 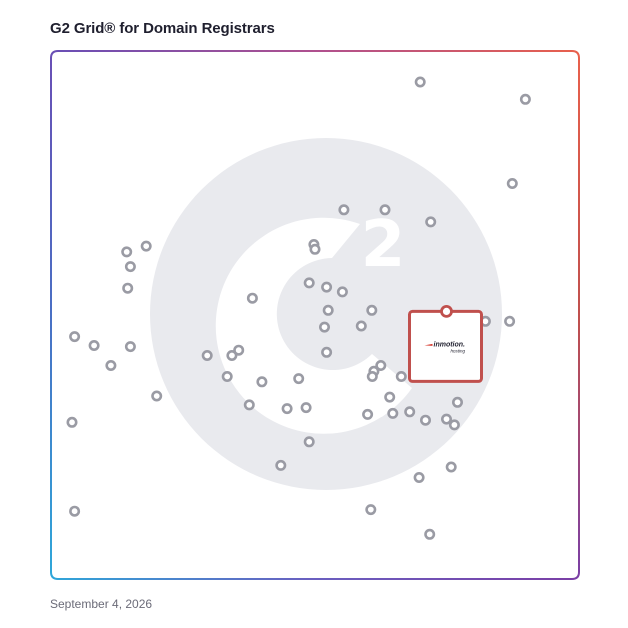 I want to click on highlight-logo-text: inmotion., so click(x=450, y=344).